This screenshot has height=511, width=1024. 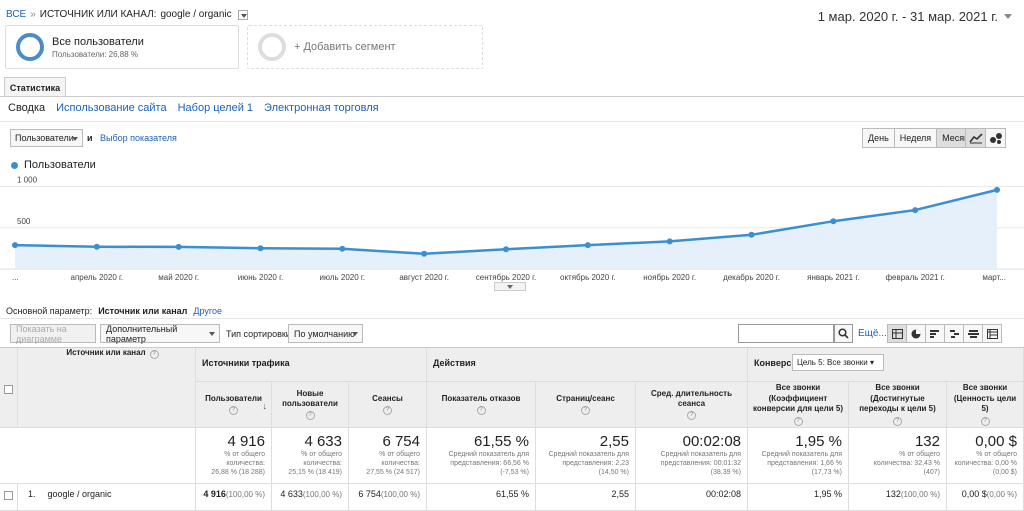 I want to click on segment-all-users: Все пользователи Пользователи: 26,88 %, so click(x=122, y=47).